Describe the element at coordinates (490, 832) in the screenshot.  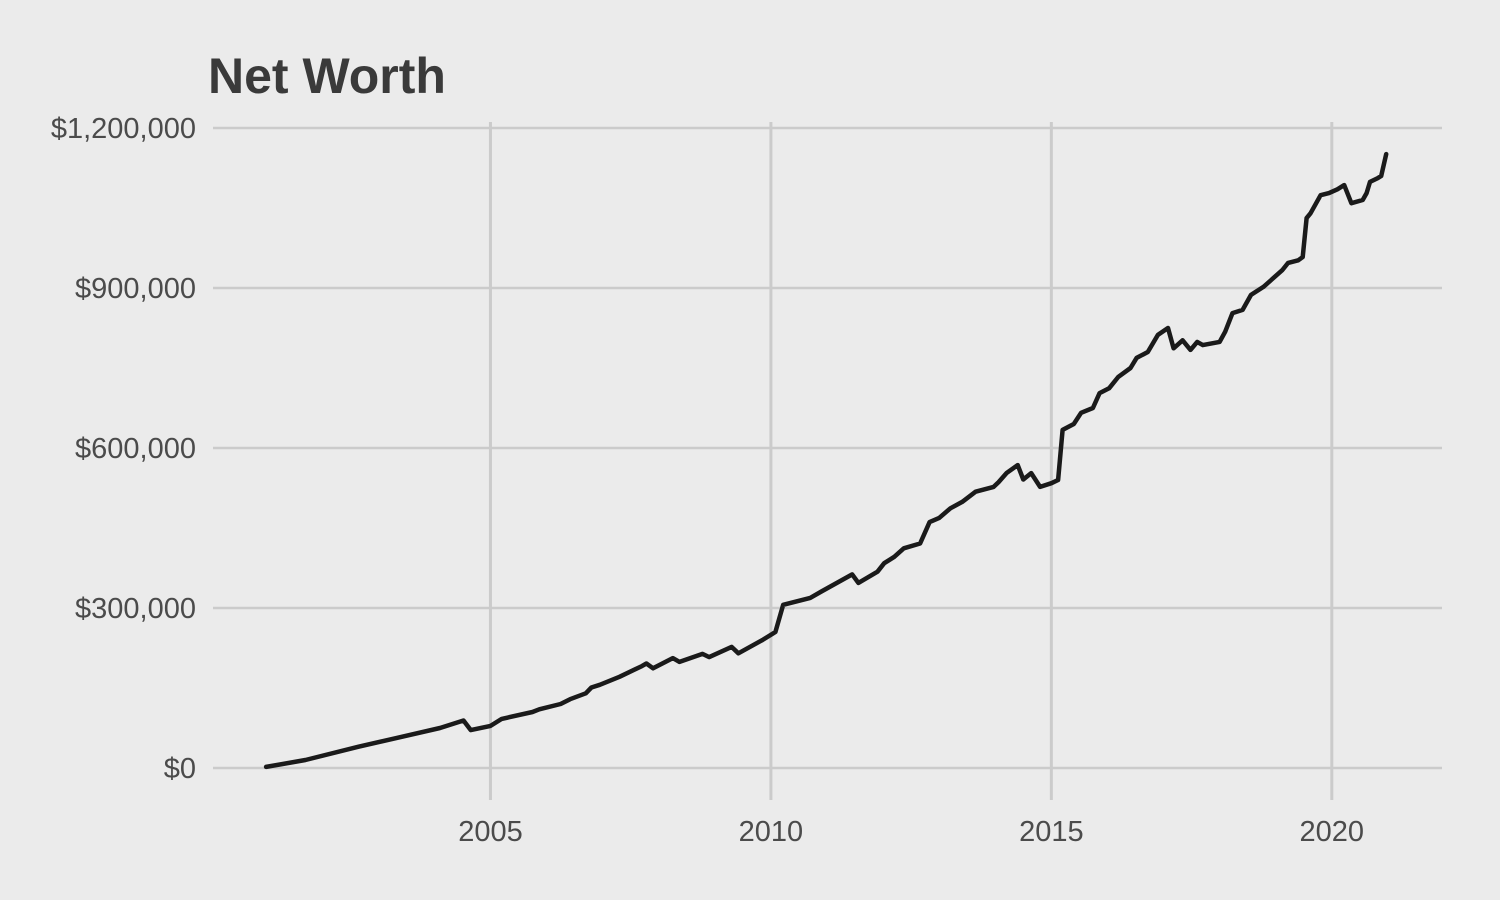
I see `x-tick-label: 2005` at that location.